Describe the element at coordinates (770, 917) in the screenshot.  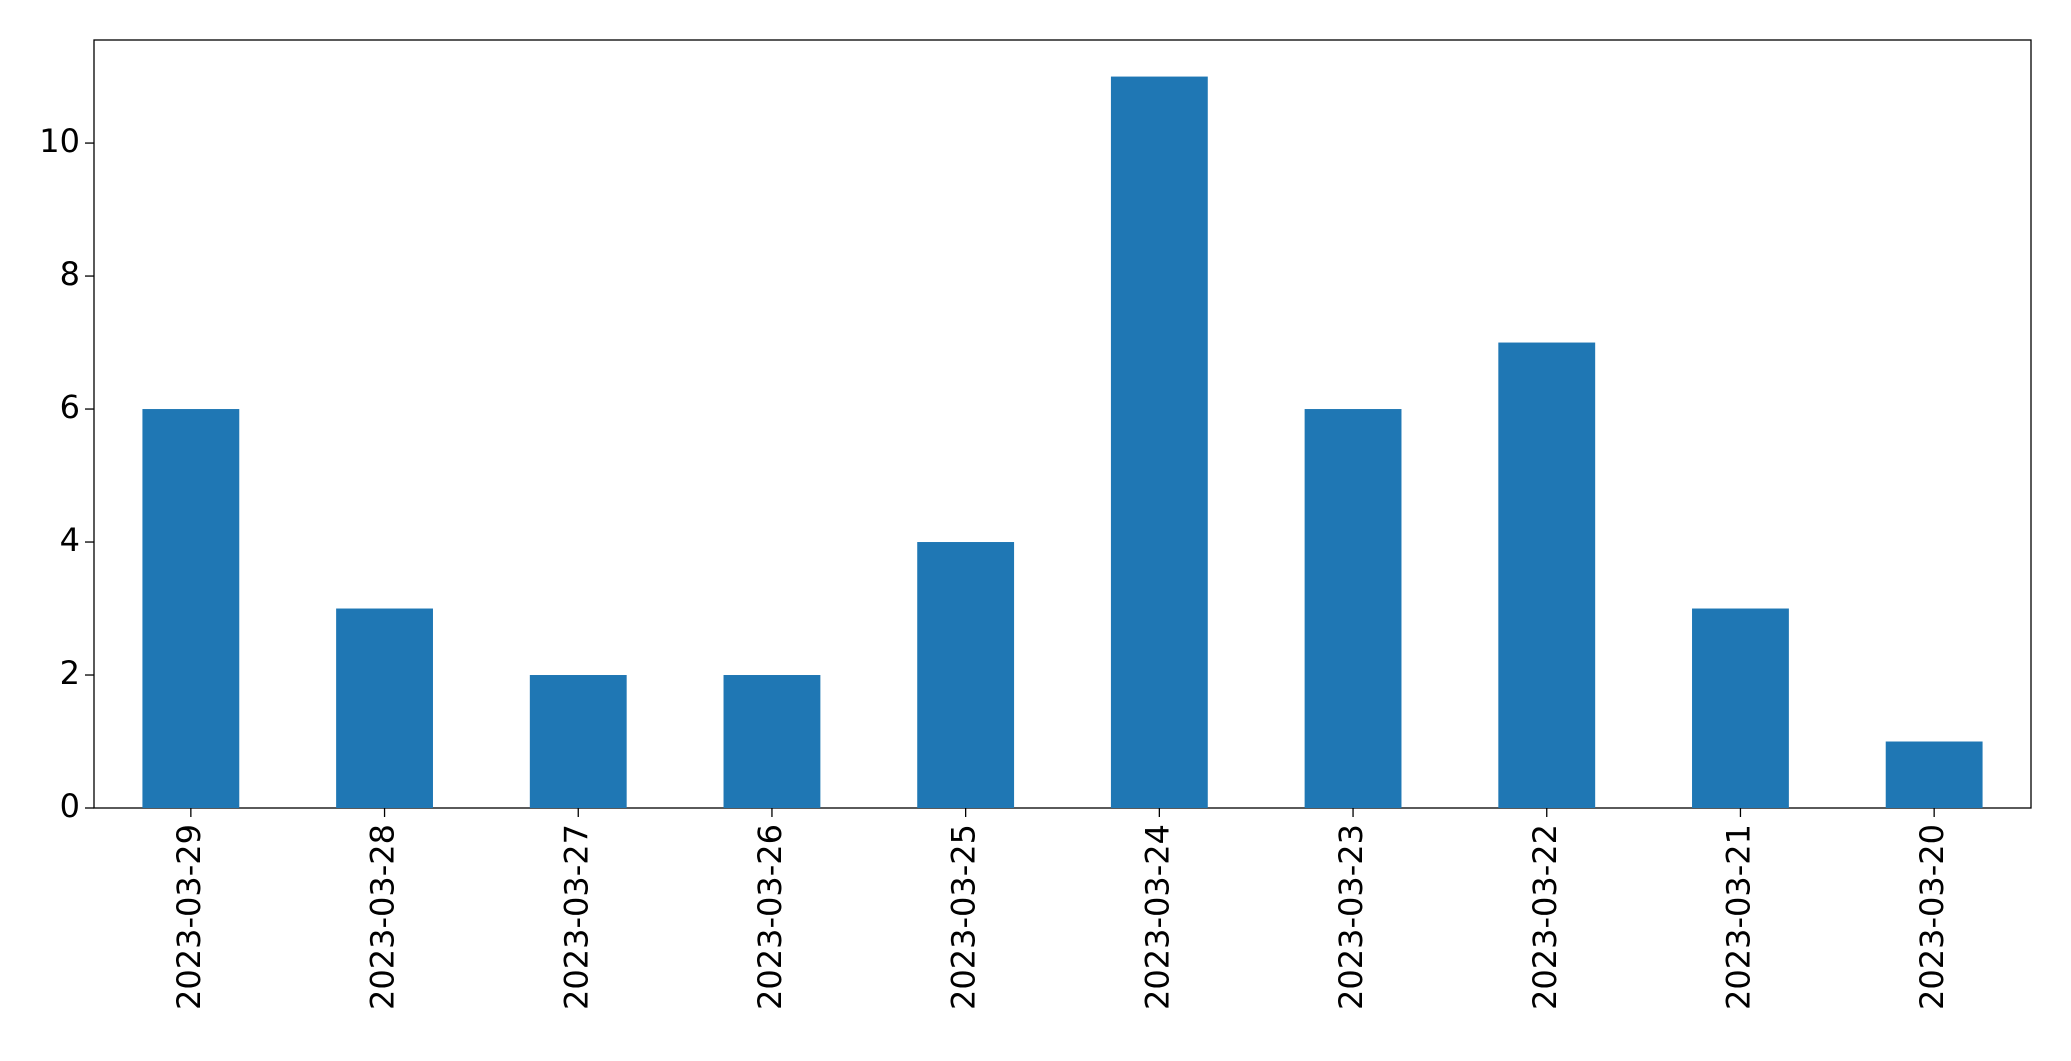
I see `x-tick-label: 2023-03-26` at that location.